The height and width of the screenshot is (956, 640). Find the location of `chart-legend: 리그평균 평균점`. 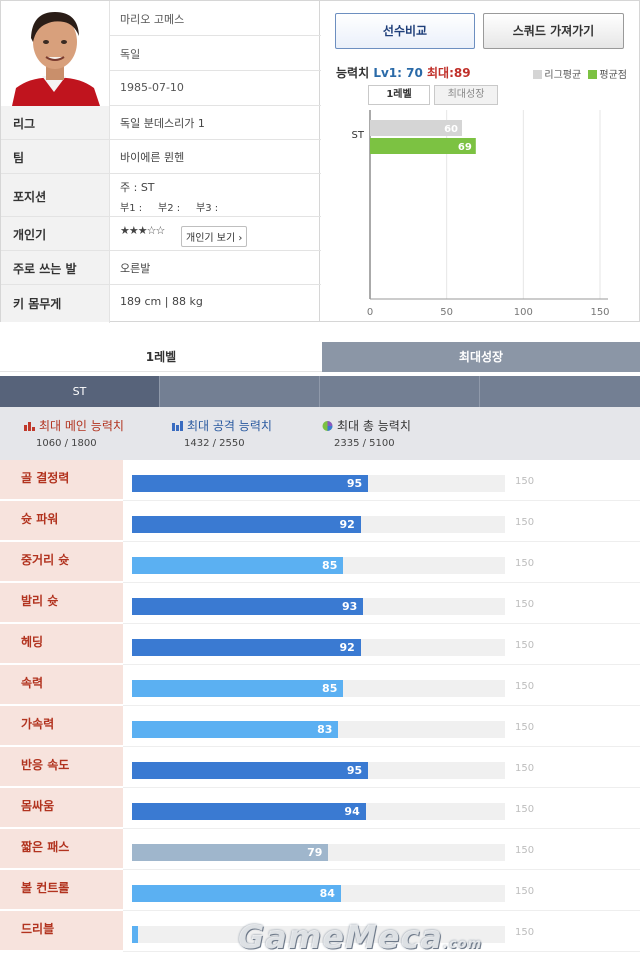

chart-legend: 리그평균 평균점 is located at coordinates (580, 73).